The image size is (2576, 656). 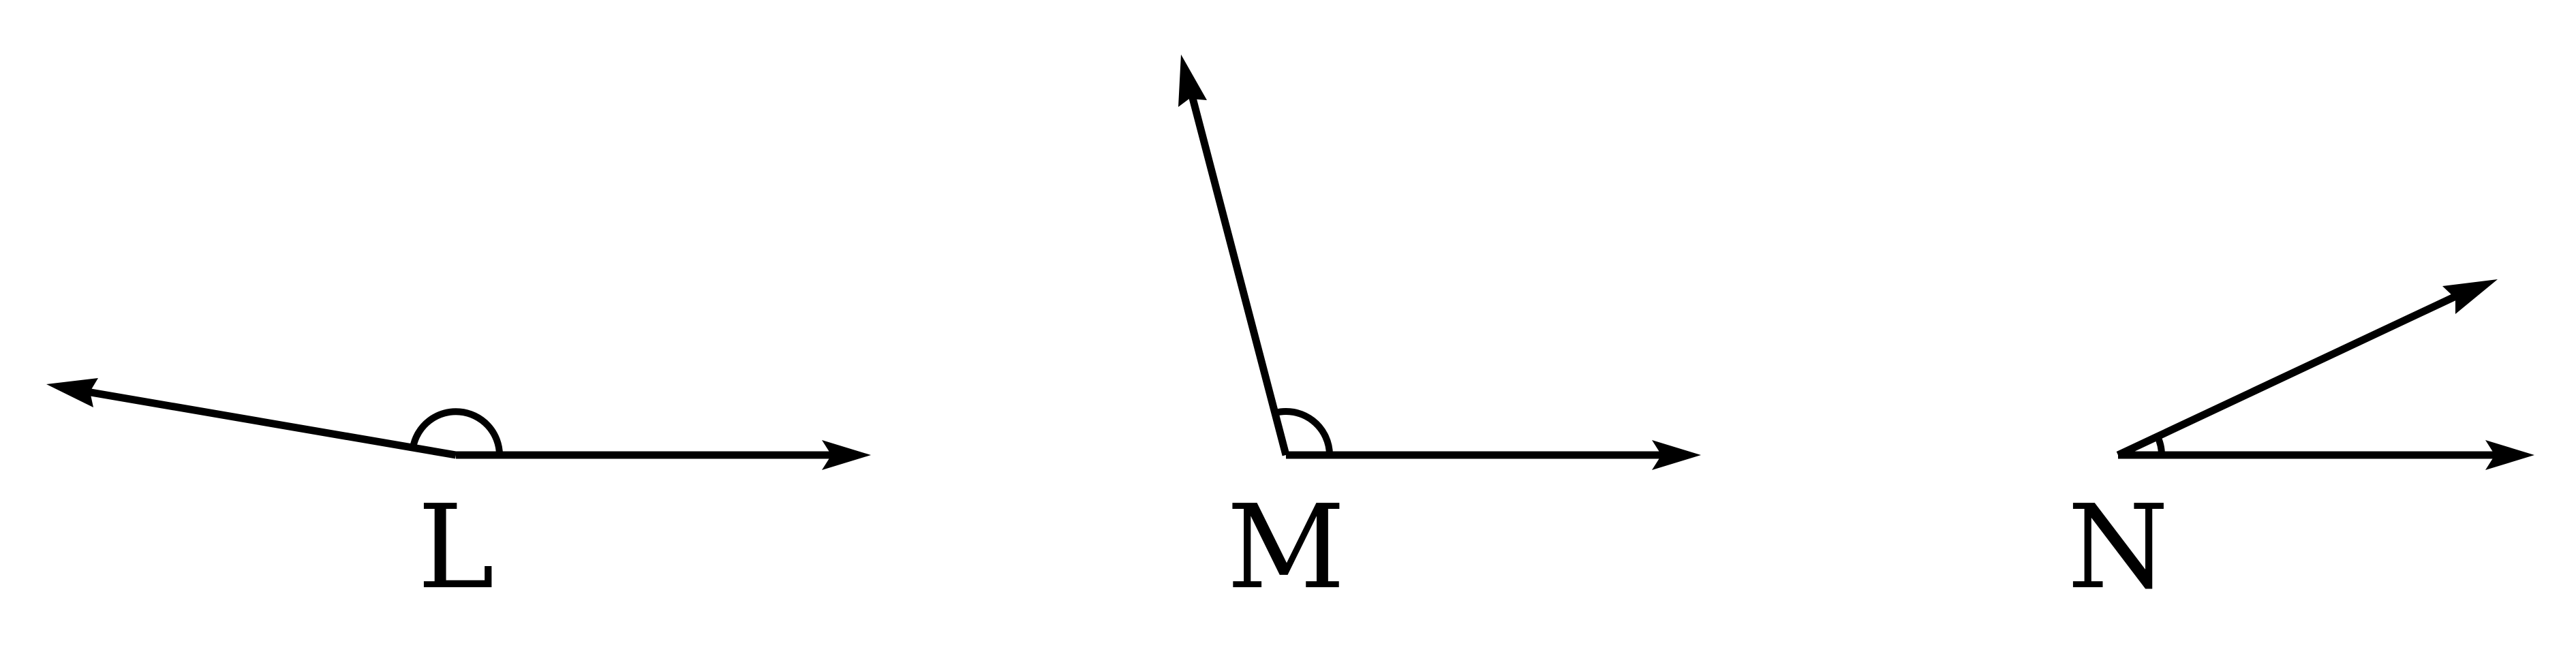 I want to click on angle-m-arrowhead-side, so click(x=1192, y=80).